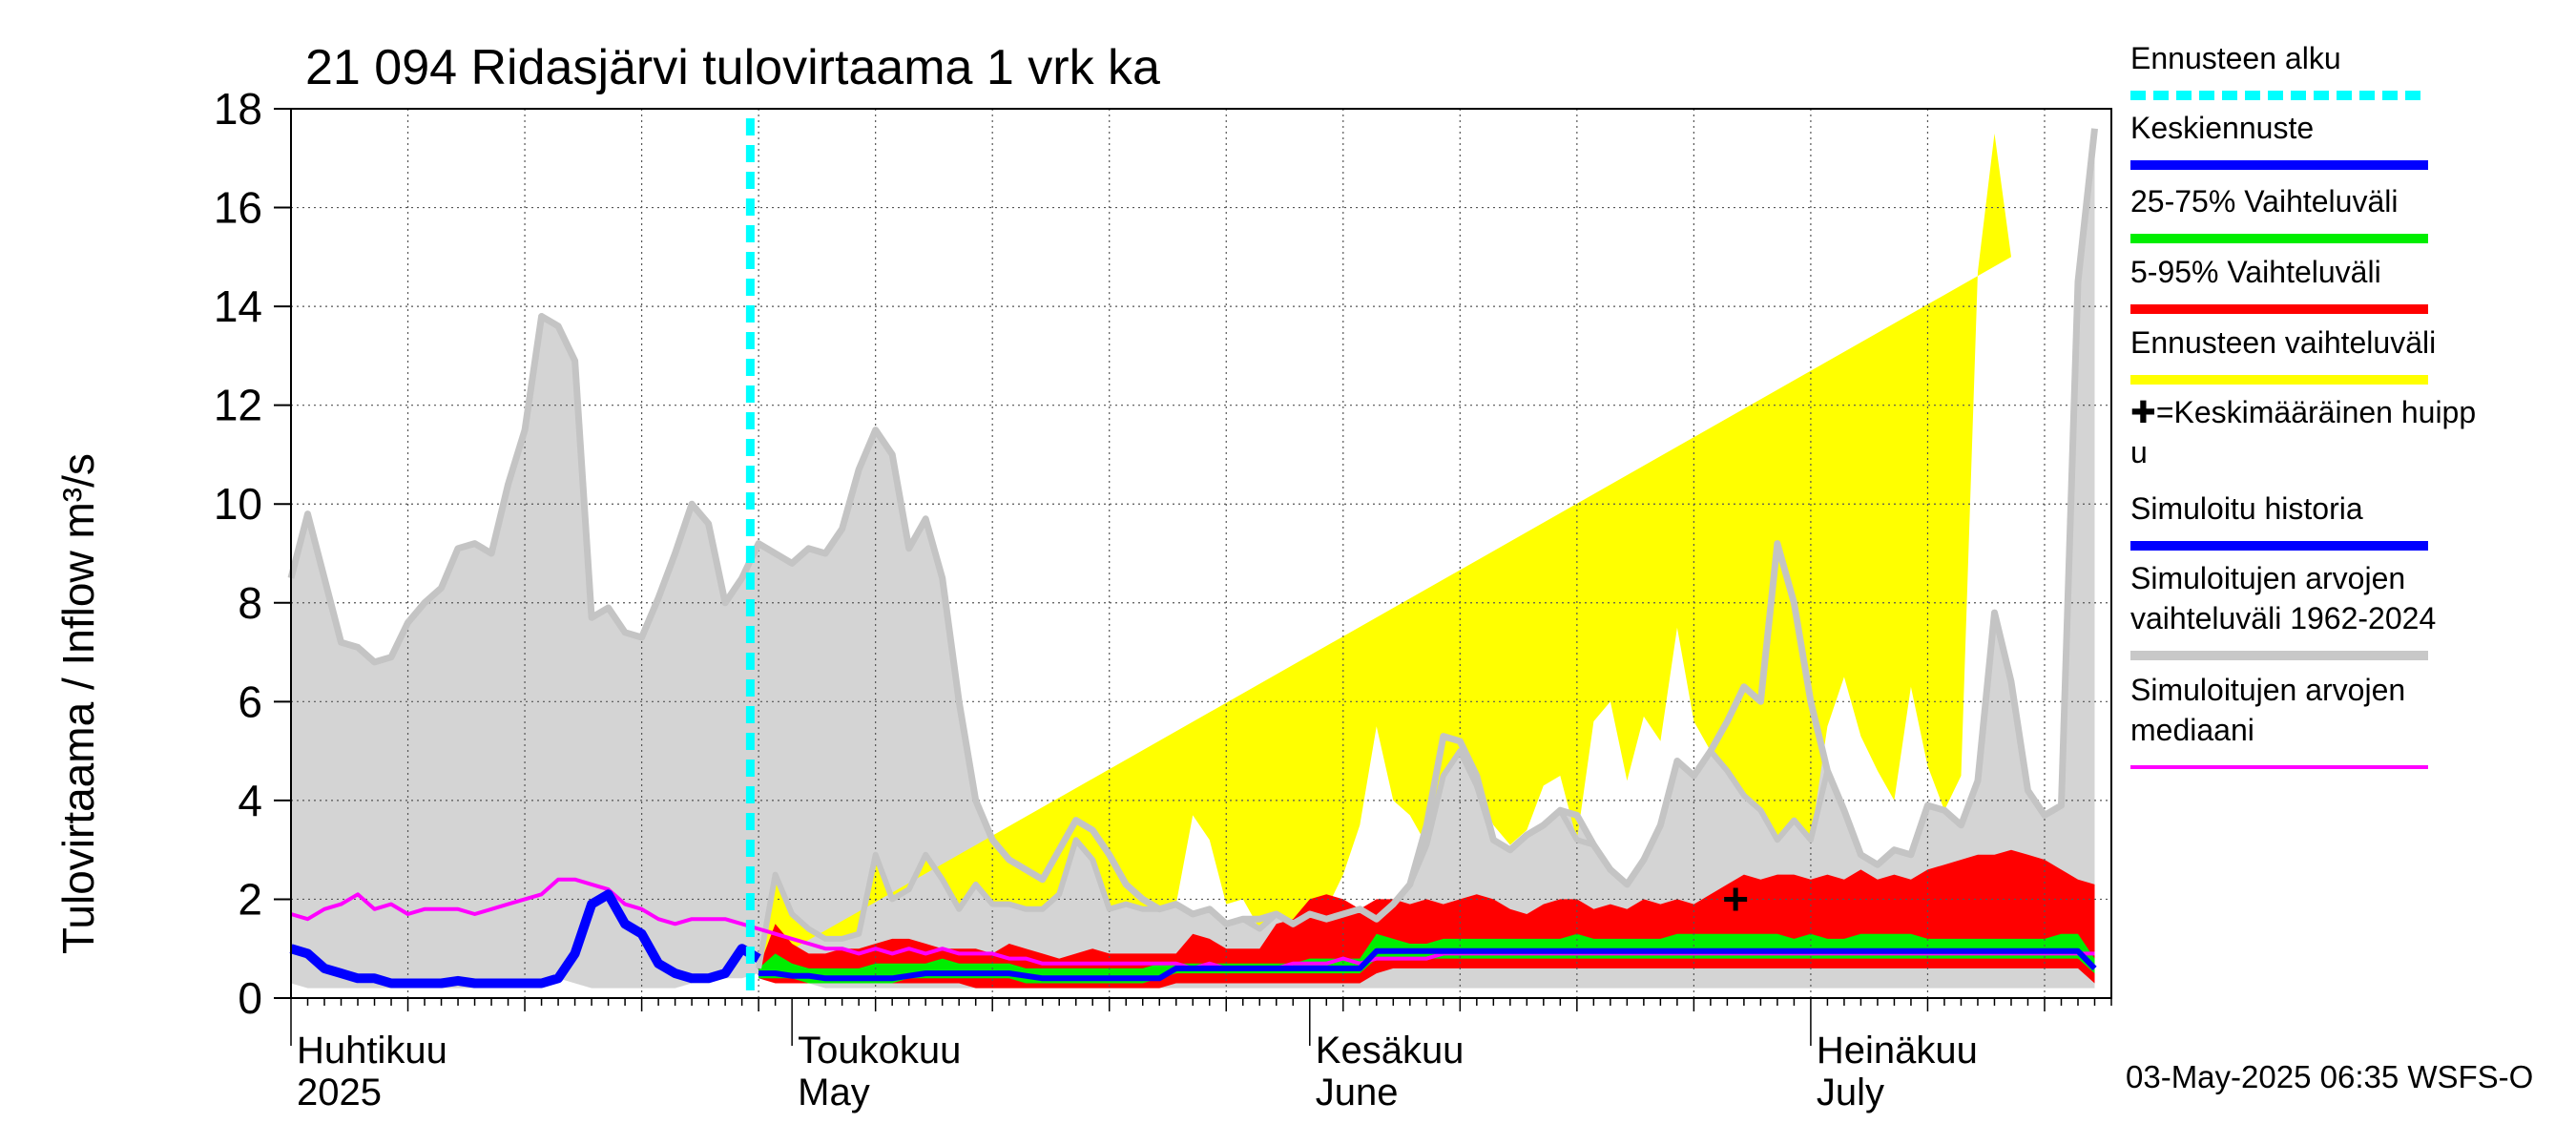  Describe the element at coordinates (1897, 1051) in the screenshot. I see `month-label: Heinäkuu` at that location.